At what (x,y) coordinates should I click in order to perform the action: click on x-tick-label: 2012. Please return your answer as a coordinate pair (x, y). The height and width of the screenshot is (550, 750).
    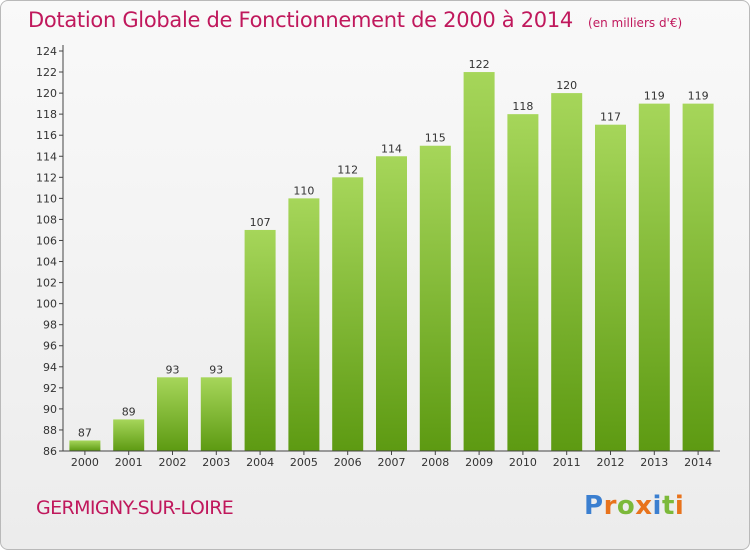
    Looking at the image, I should click on (611, 462).